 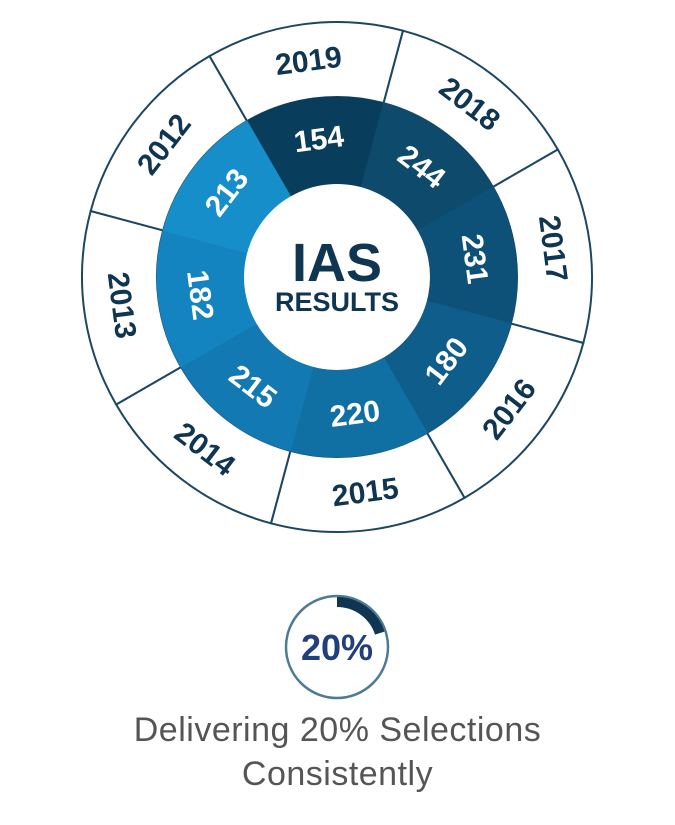 I want to click on badge-ring, so click(x=337, y=647).